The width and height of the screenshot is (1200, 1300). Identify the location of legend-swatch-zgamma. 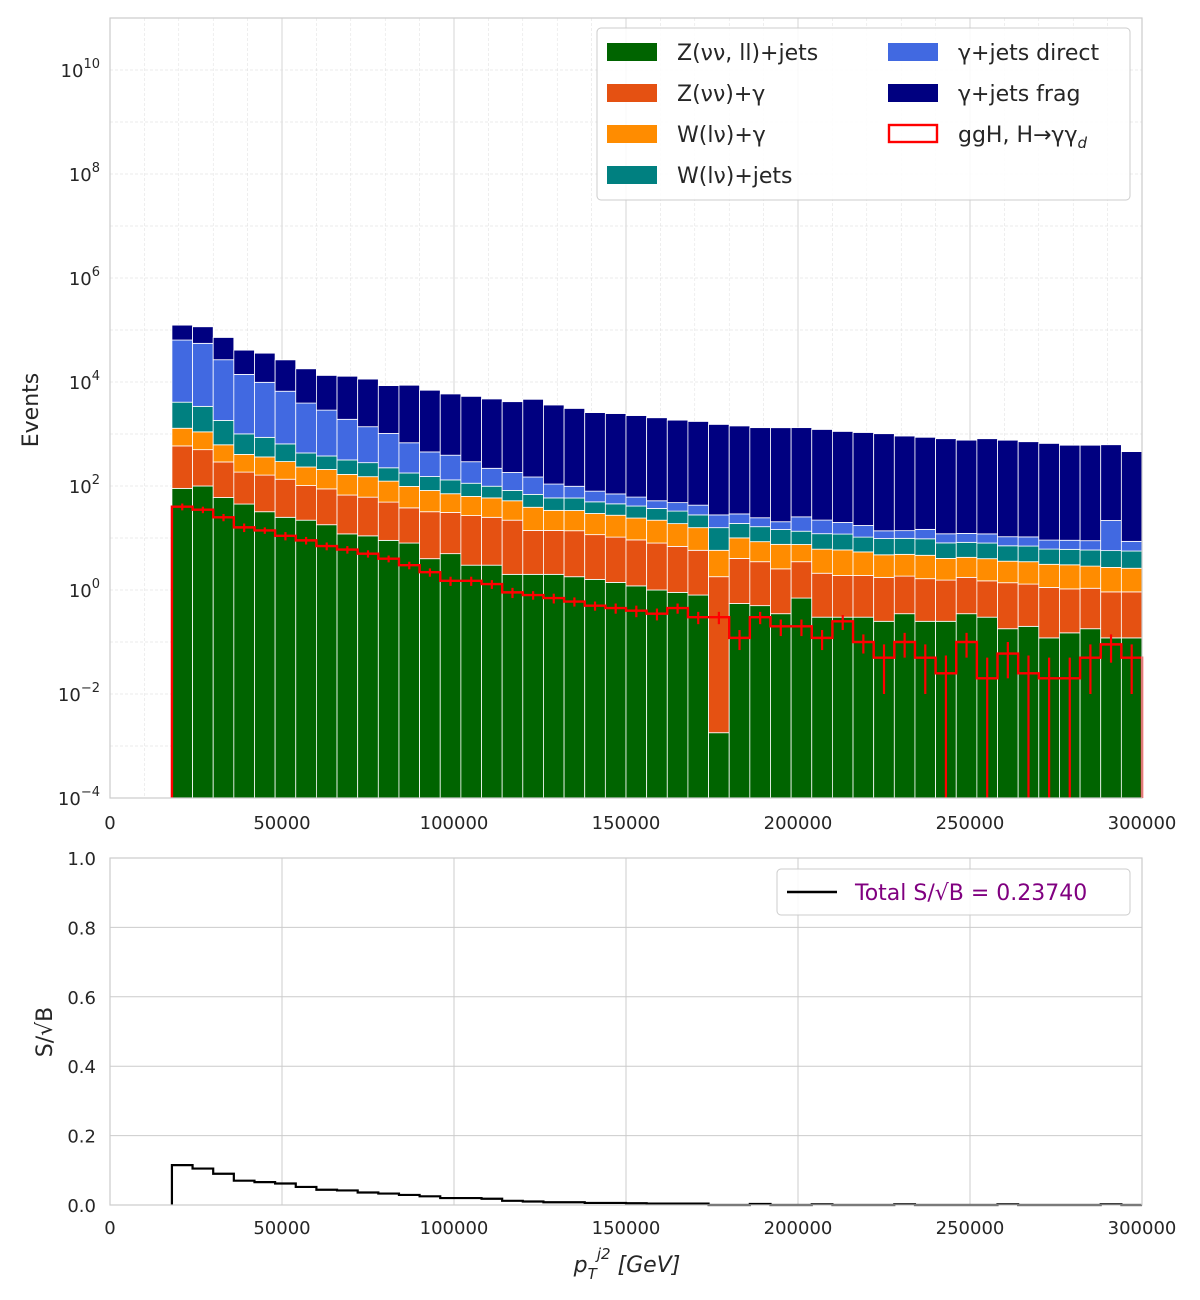
(632, 93).